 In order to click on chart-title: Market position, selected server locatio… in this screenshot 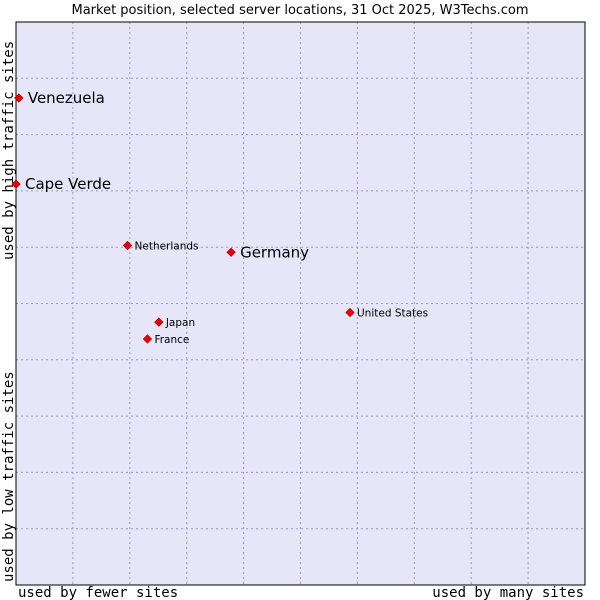, I will do `click(299, 10)`.